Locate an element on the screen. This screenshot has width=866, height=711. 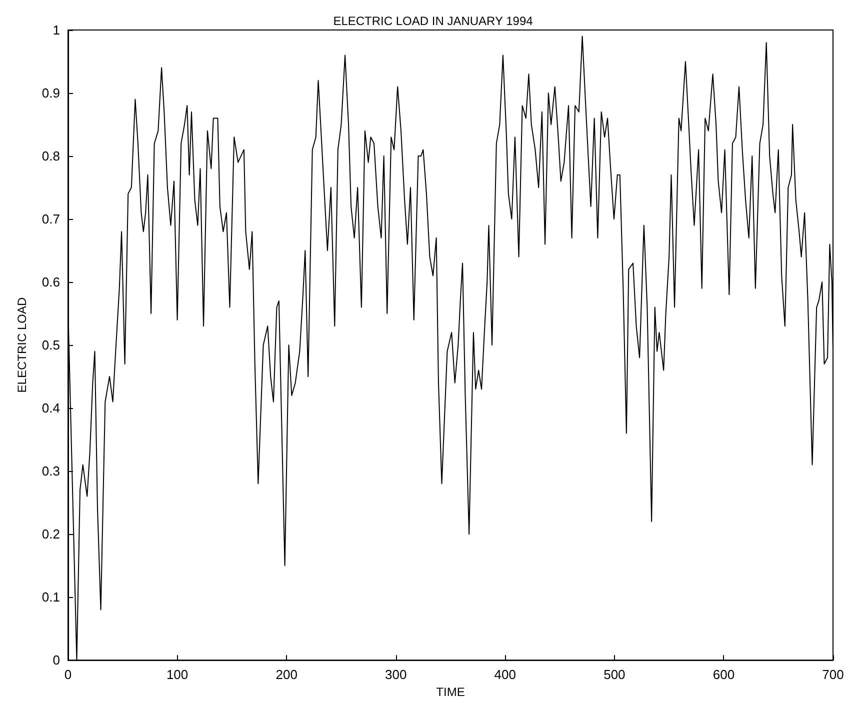
y-tick-label: 0.7 is located at coordinates (51, 219).